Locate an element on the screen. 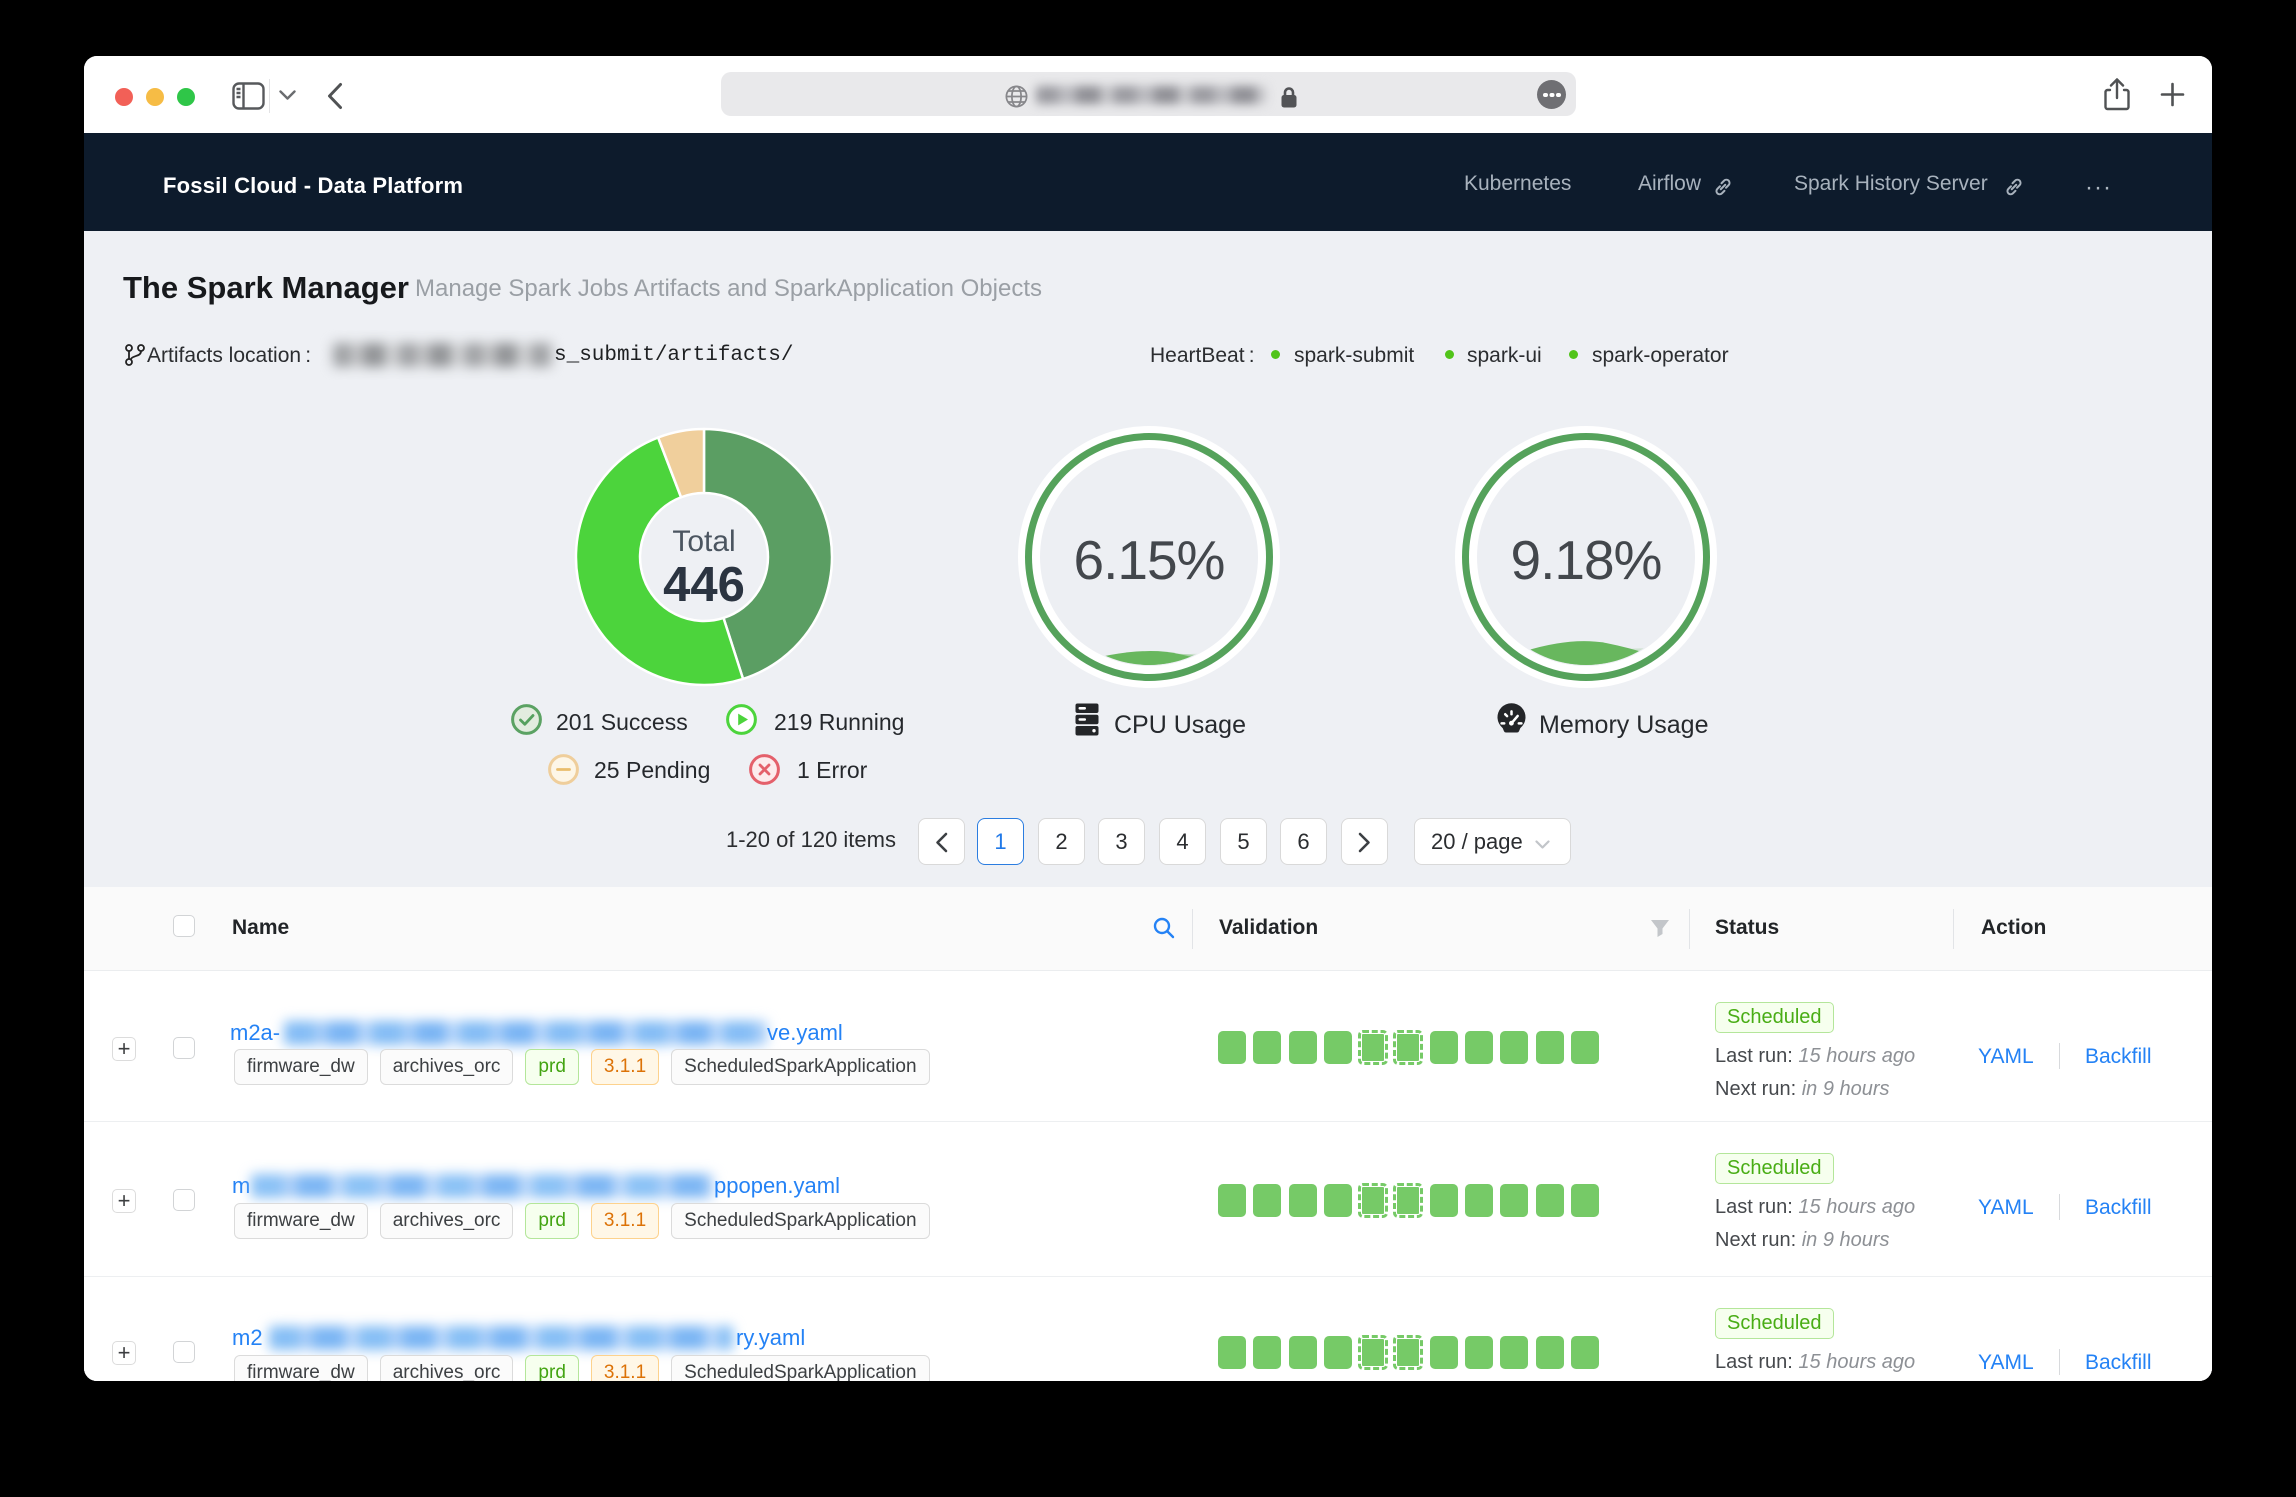 The height and width of the screenshot is (1497, 2296). svg-text: 9.18% is located at coordinates (1586, 560).